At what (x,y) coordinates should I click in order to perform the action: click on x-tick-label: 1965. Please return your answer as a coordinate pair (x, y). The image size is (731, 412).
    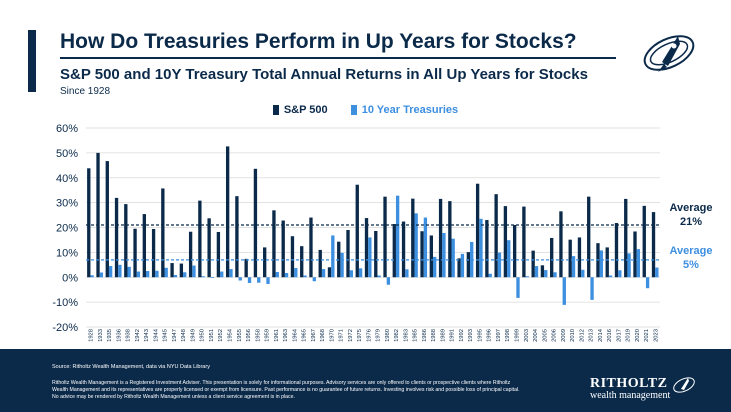
    Looking at the image, I should click on (305, 335).